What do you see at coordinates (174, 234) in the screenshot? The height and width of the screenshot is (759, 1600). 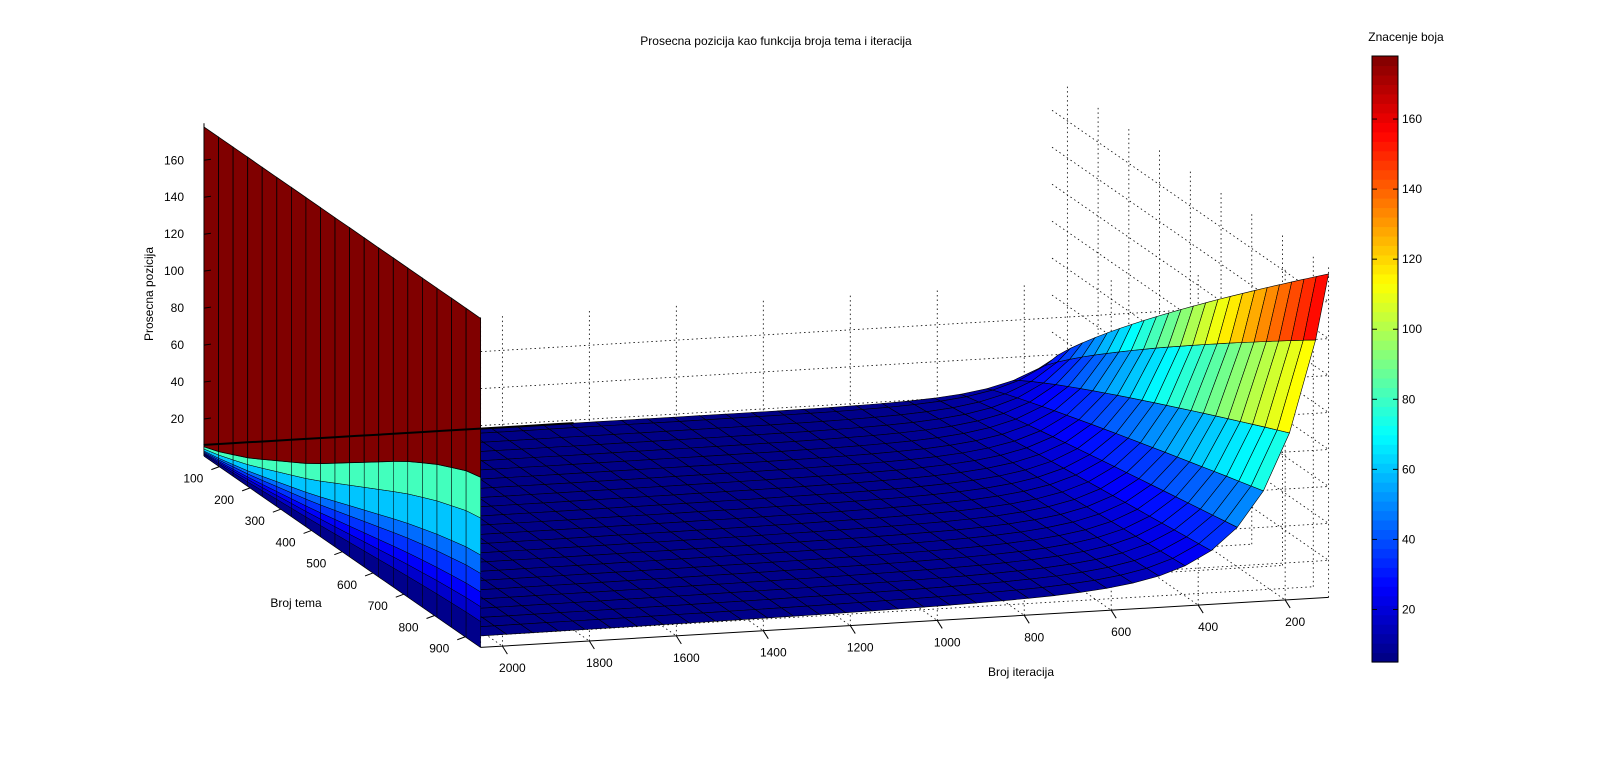 I see `z-tick-label: 120` at bounding box center [174, 234].